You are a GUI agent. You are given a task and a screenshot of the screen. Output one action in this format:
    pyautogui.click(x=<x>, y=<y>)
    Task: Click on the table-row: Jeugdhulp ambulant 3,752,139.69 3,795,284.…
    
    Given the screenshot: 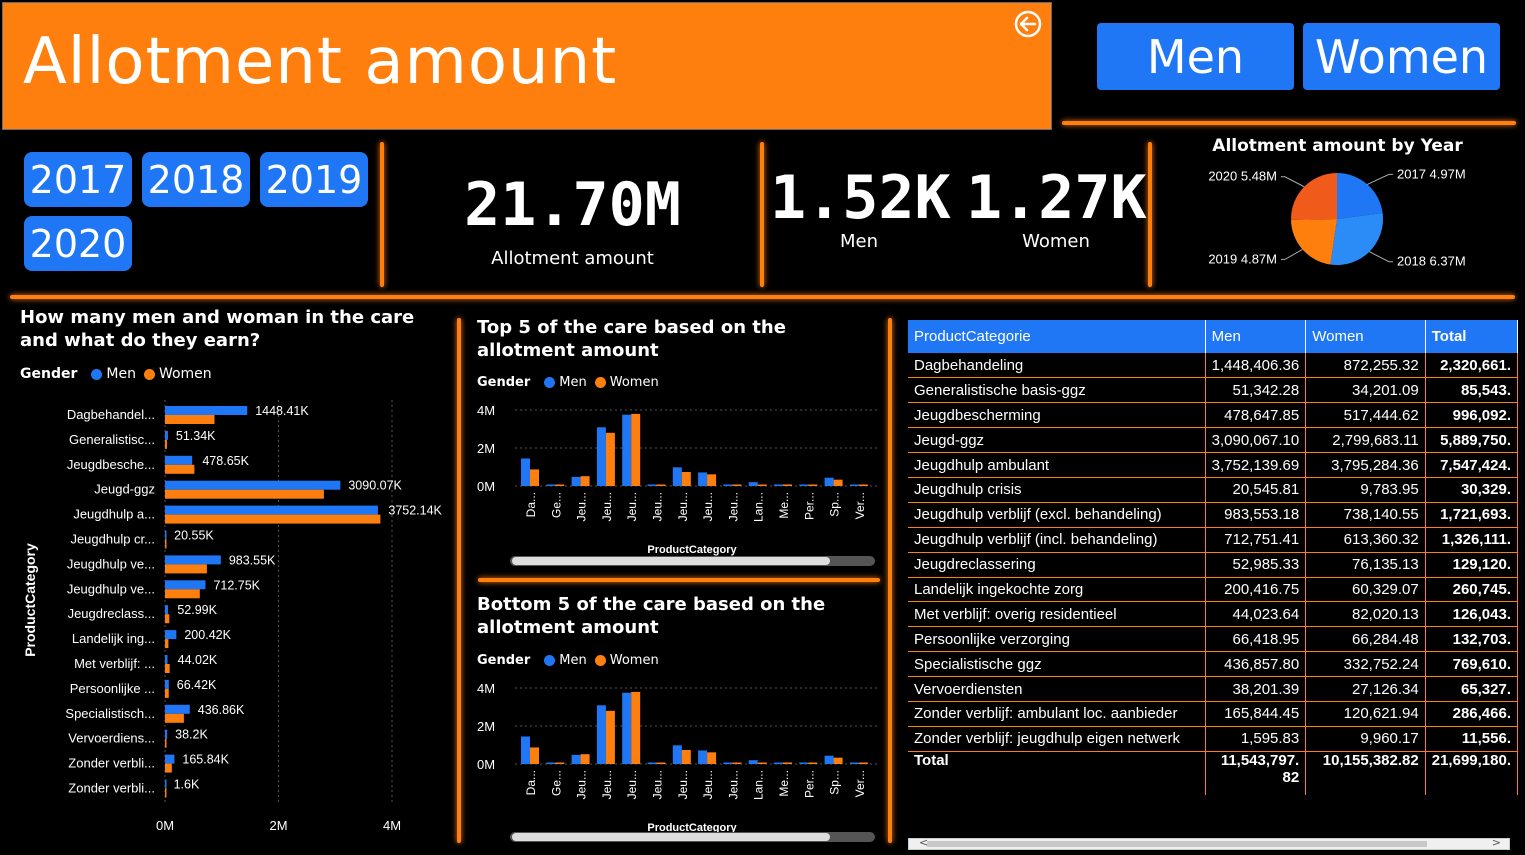 What is the action you would take?
    pyautogui.click(x=1213, y=465)
    